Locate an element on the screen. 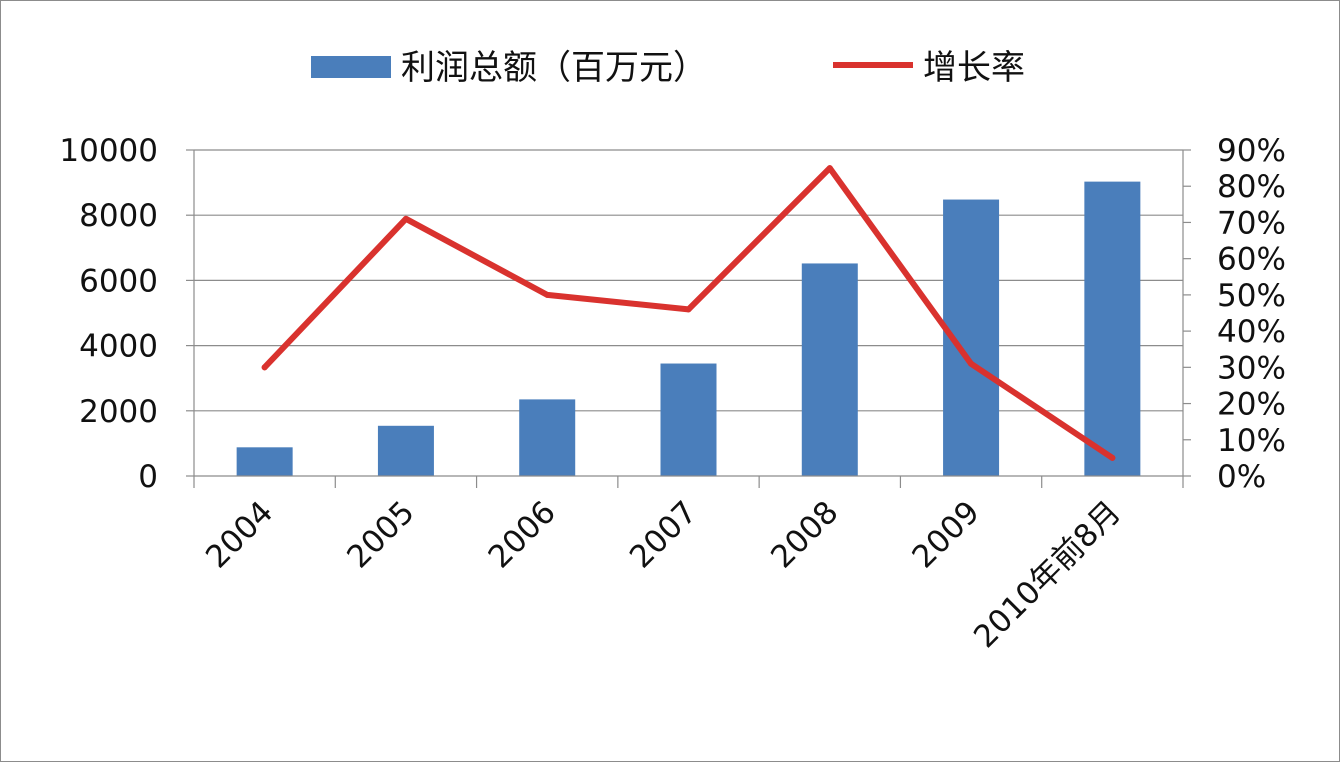  right-tick-label: 30% is located at coordinates (1251, 368).